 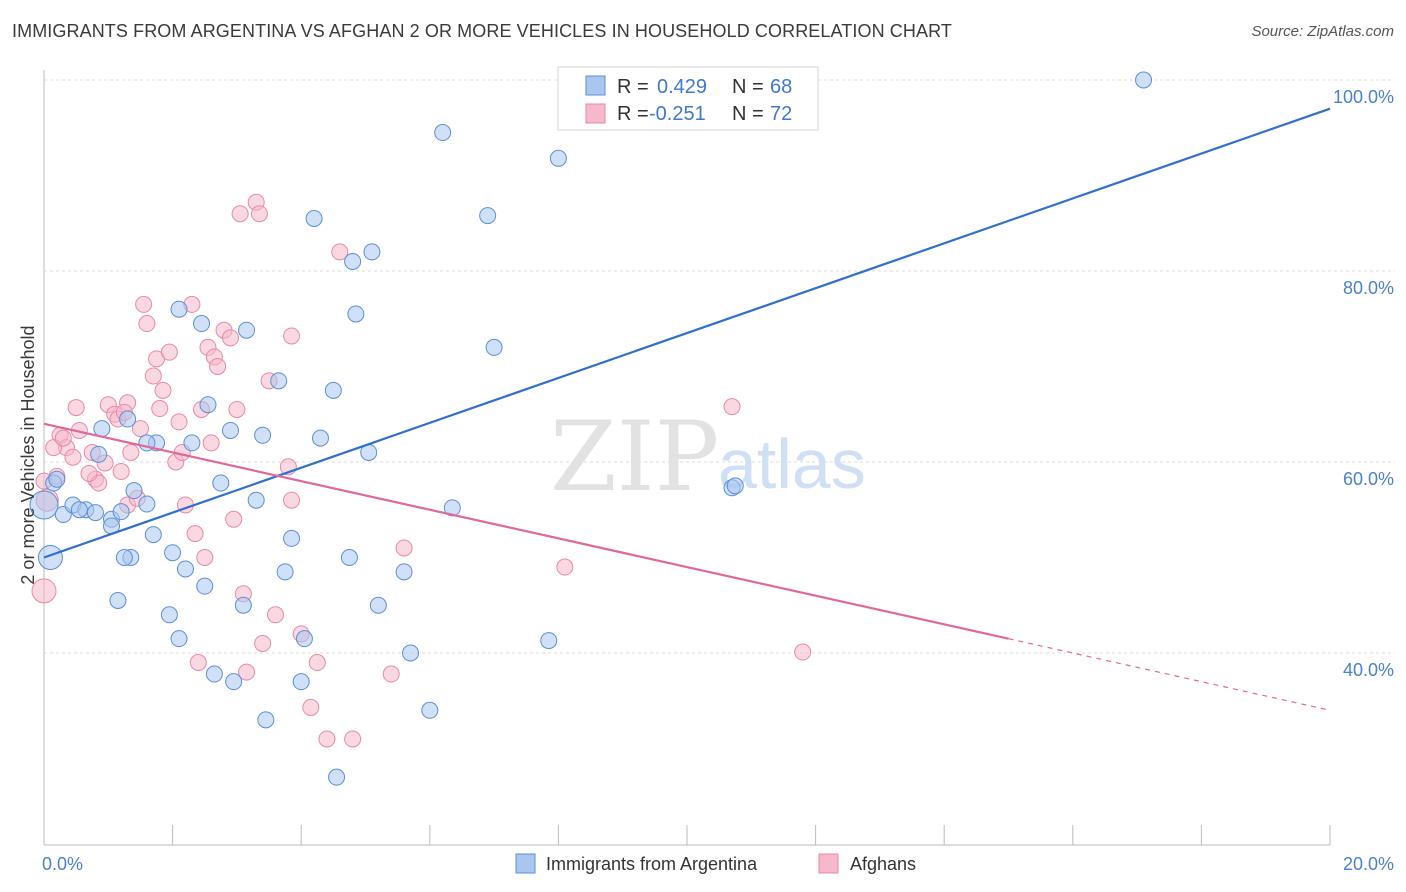 I want to click on chart-source: Source: ZipAtlas.com, so click(x=1322, y=31).